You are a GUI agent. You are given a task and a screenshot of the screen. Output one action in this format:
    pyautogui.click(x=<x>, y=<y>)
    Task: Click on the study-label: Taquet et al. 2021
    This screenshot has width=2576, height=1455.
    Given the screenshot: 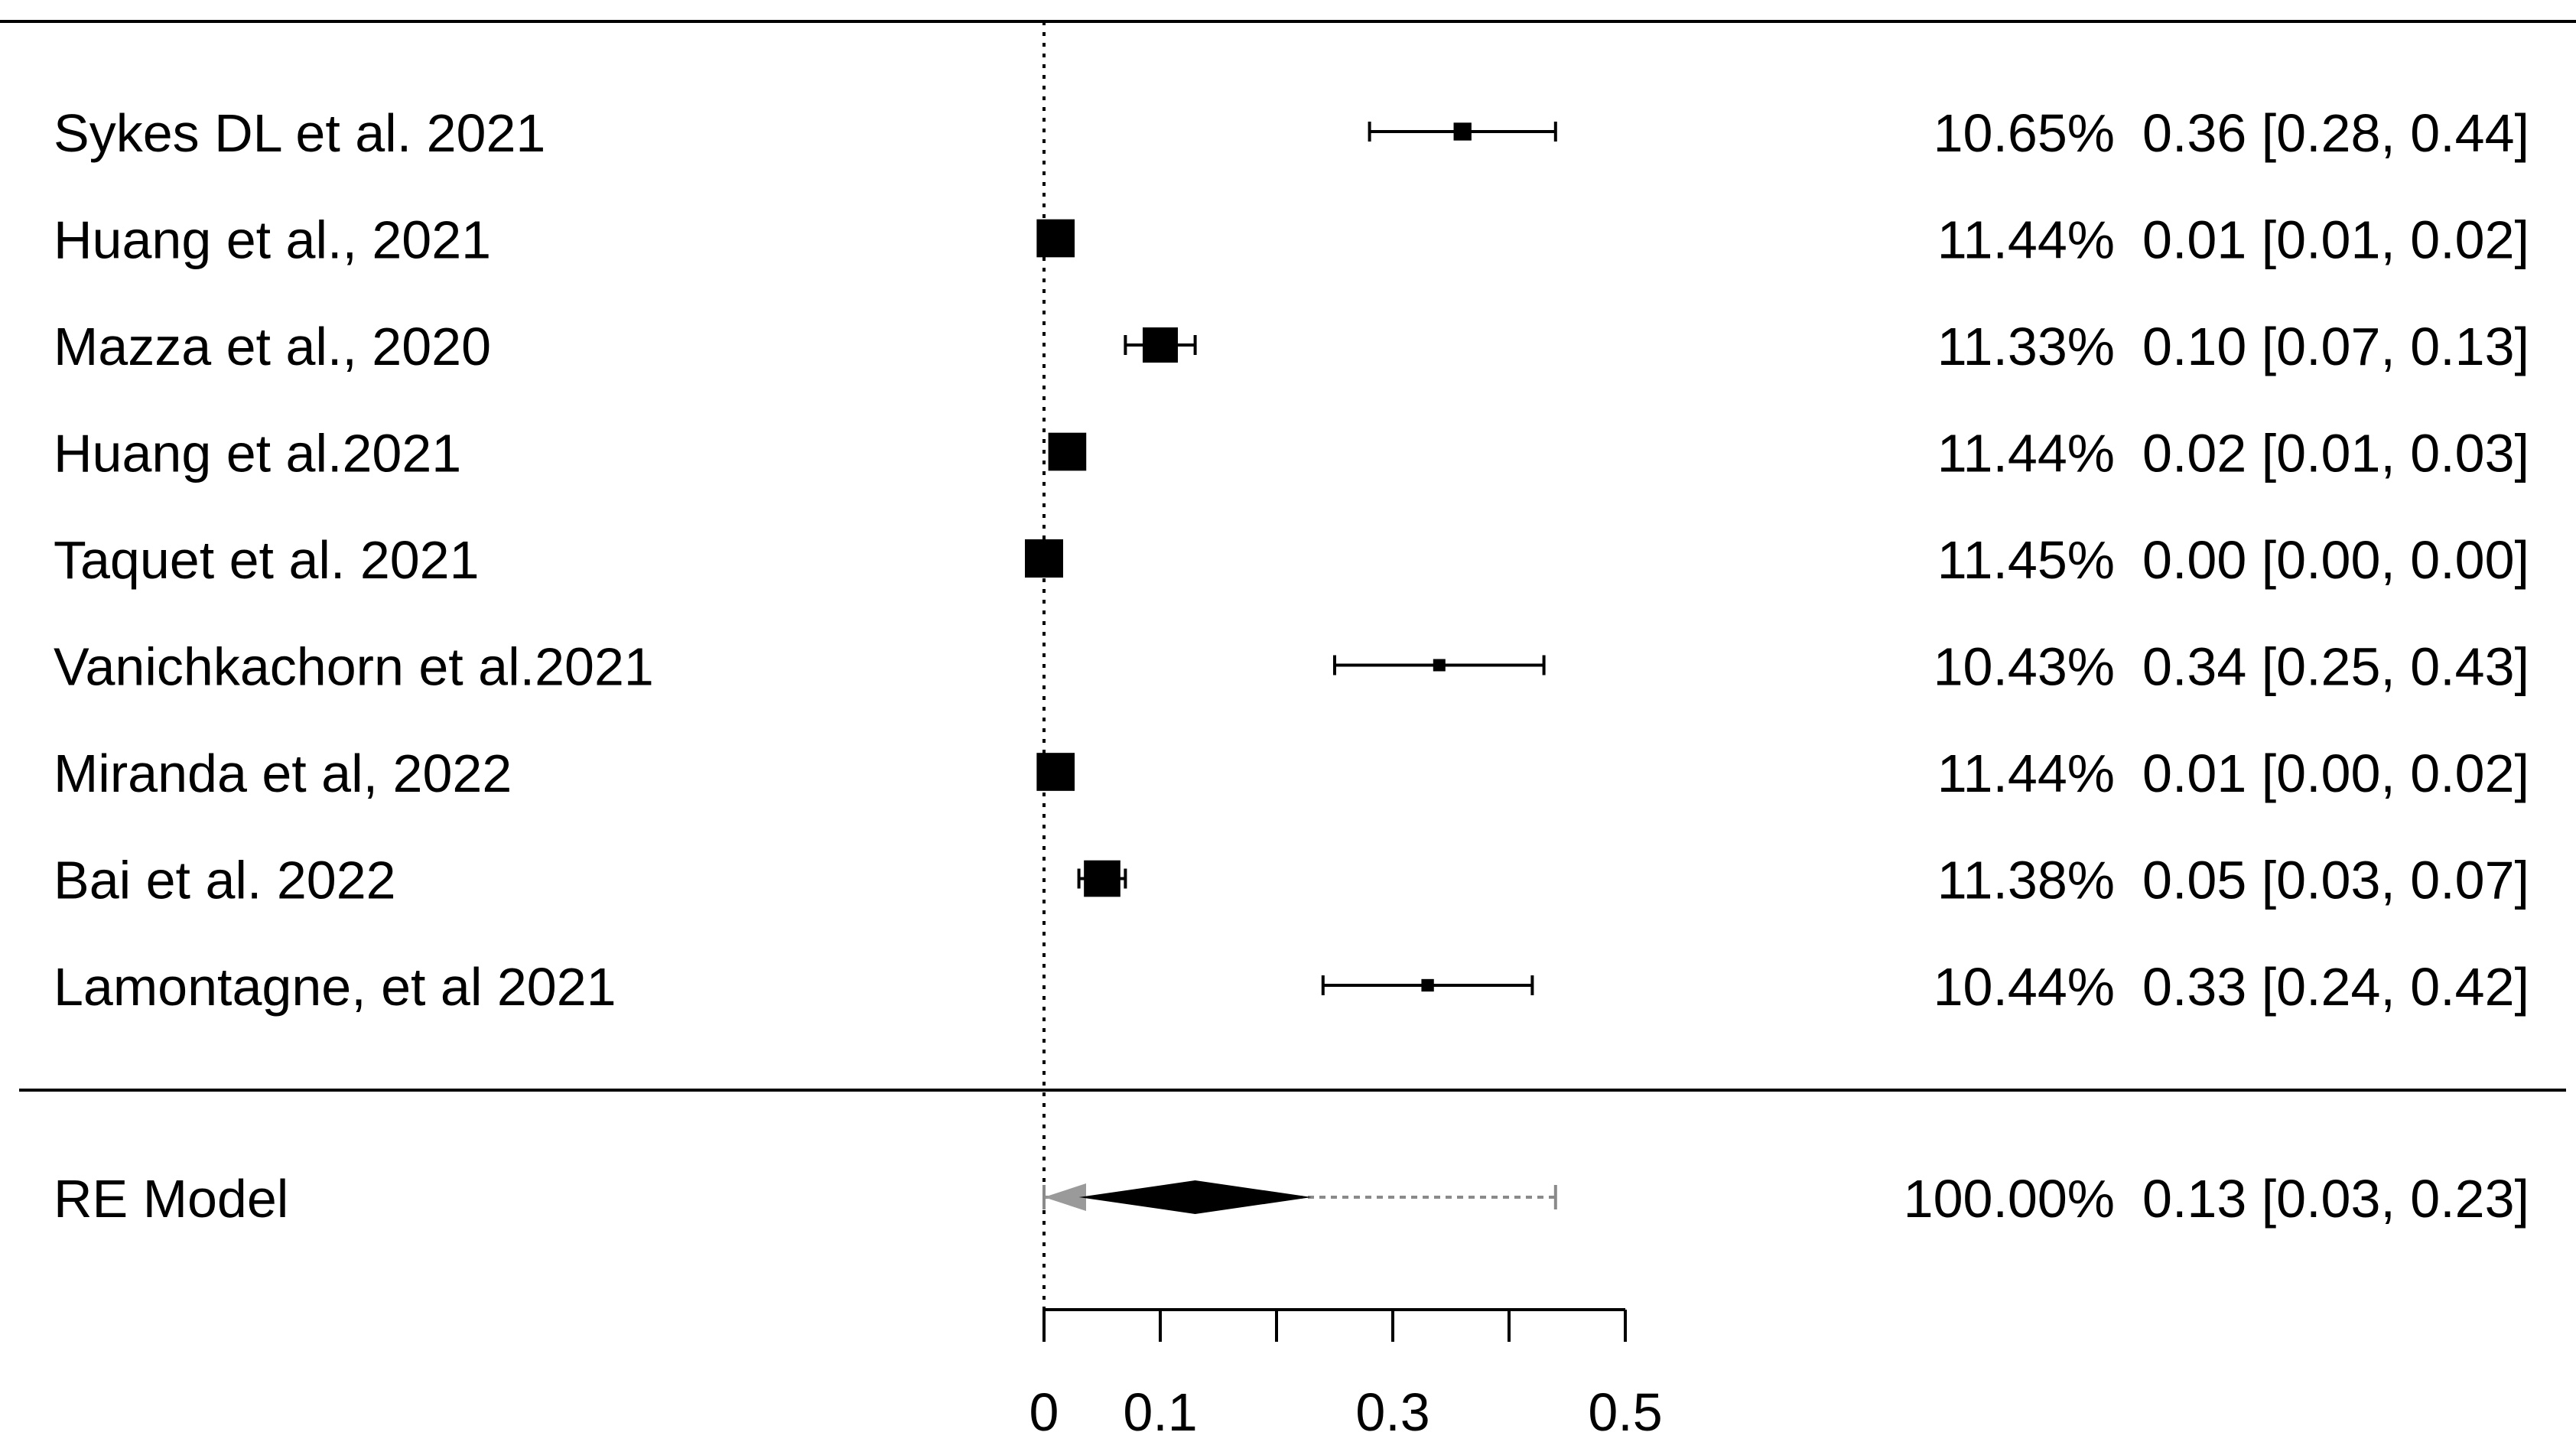 What is the action you would take?
    pyautogui.click(x=267, y=560)
    